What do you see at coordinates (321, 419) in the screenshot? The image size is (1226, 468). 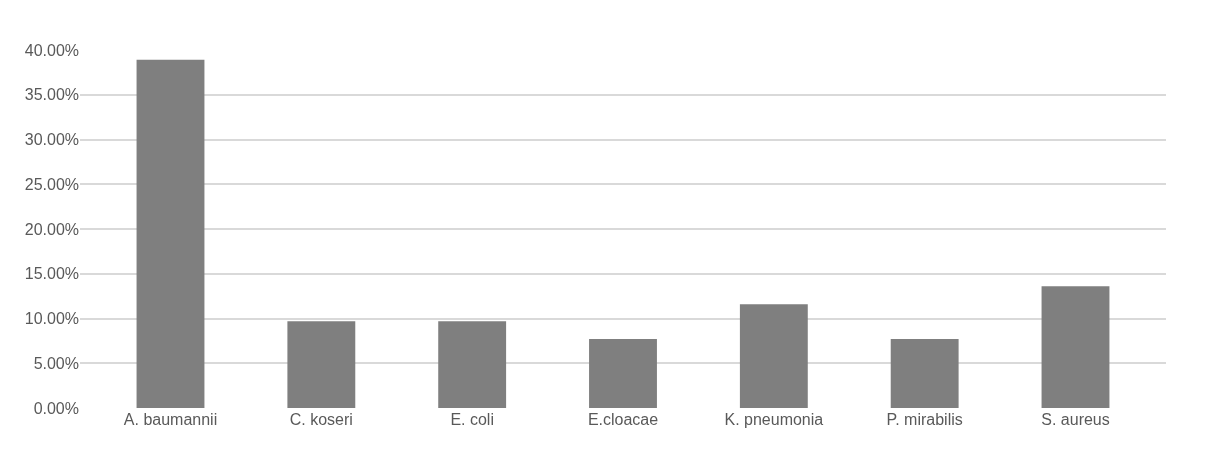 I see `x-tick-label: C. koseri` at bounding box center [321, 419].